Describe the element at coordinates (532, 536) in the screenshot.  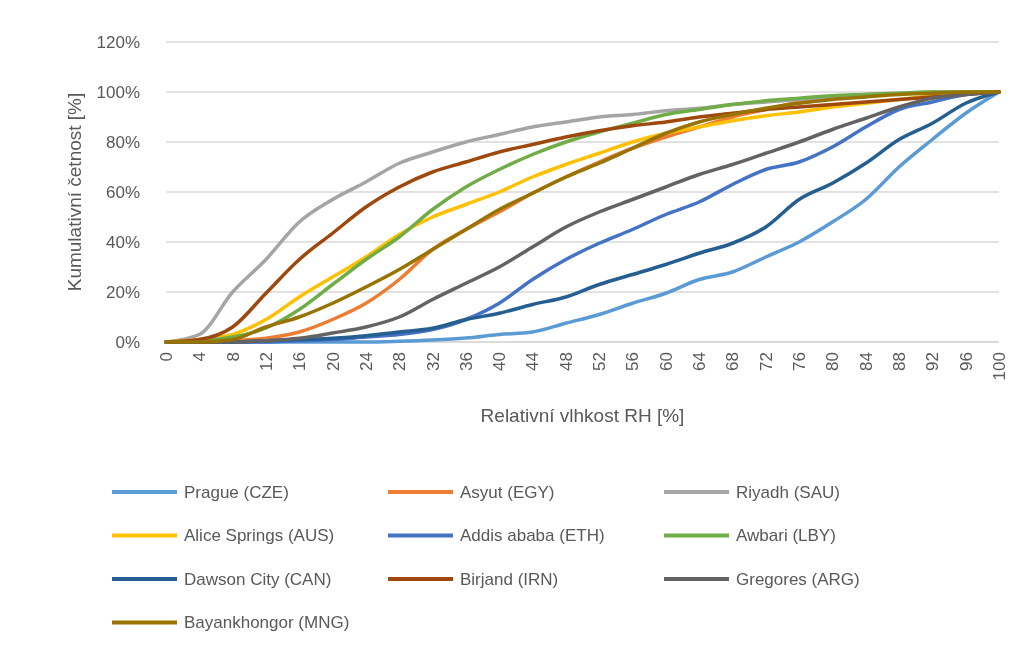
I see `legend-label: Addis ababa (ETH)` at that location.